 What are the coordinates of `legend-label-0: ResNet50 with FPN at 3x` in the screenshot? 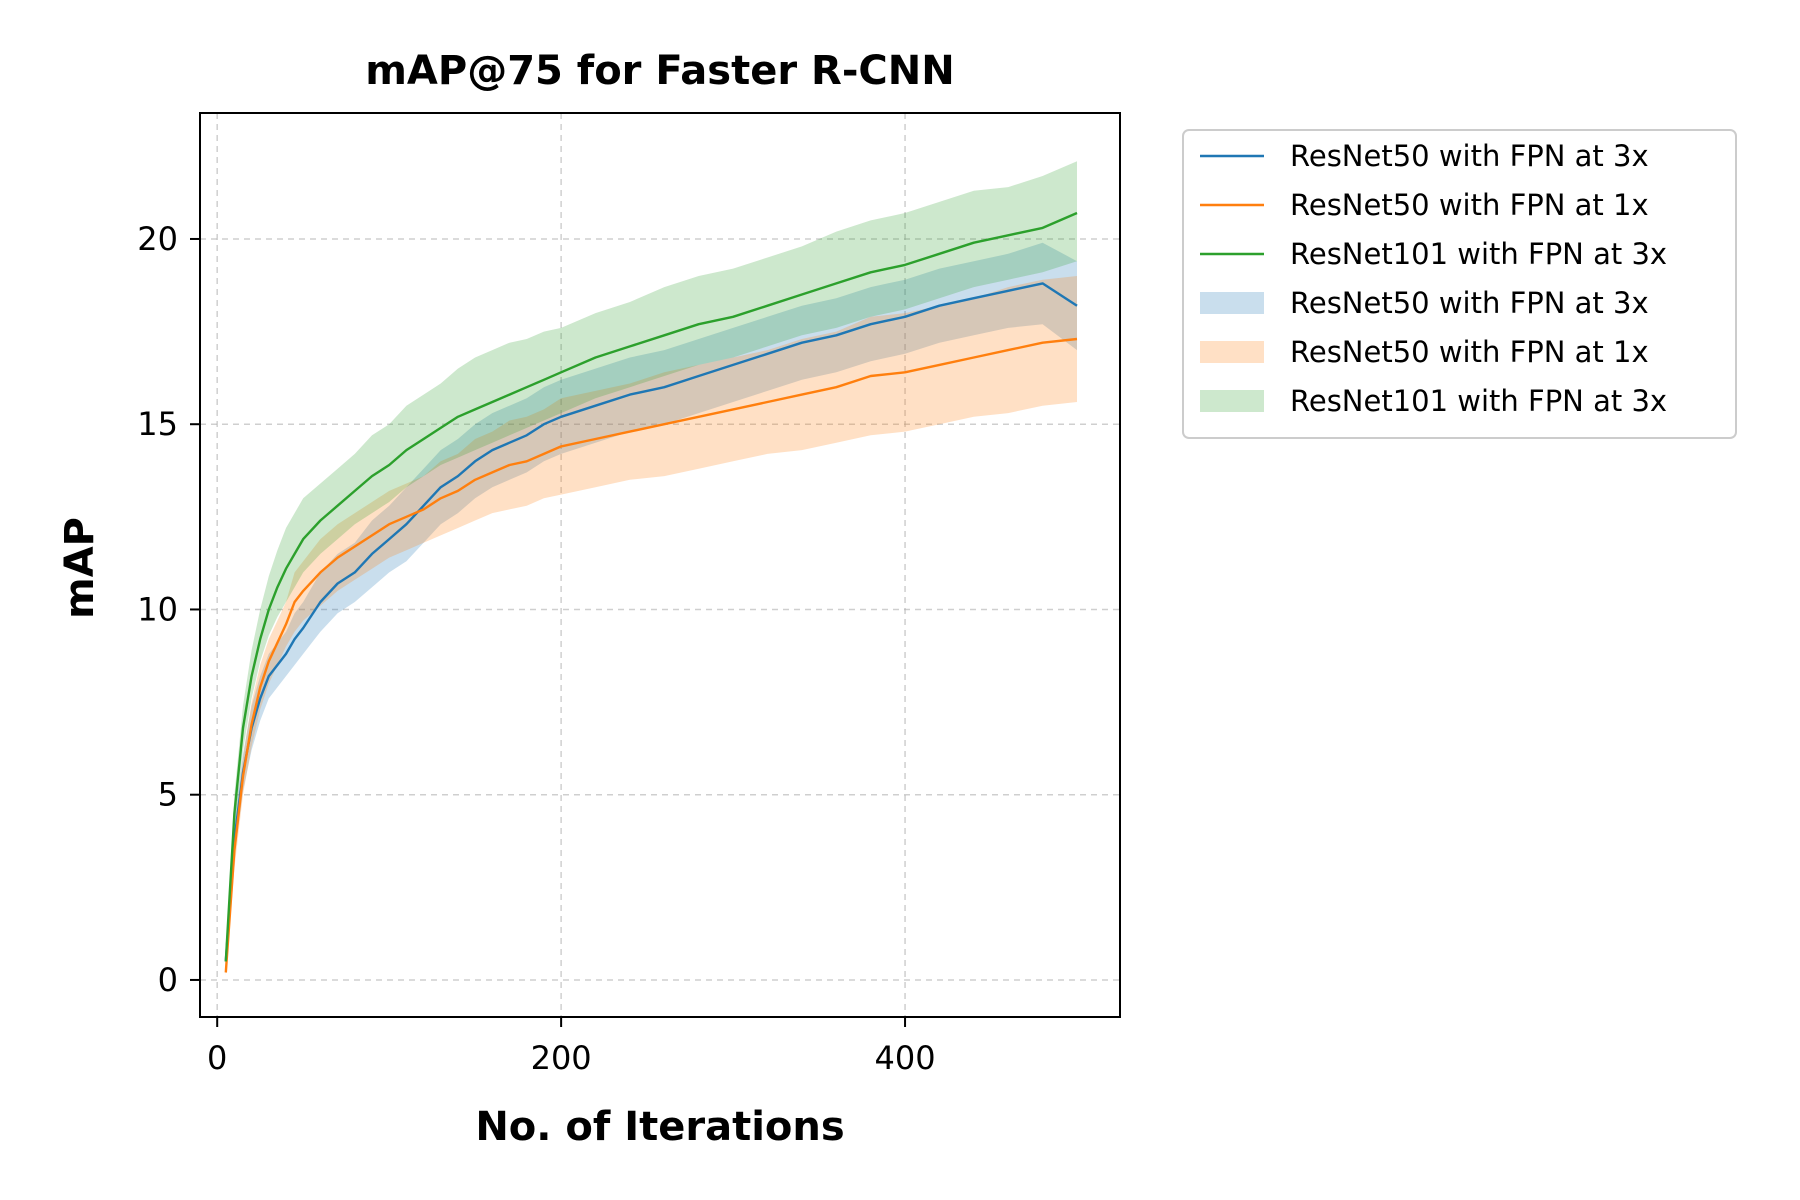 It's located at (1469, 156).